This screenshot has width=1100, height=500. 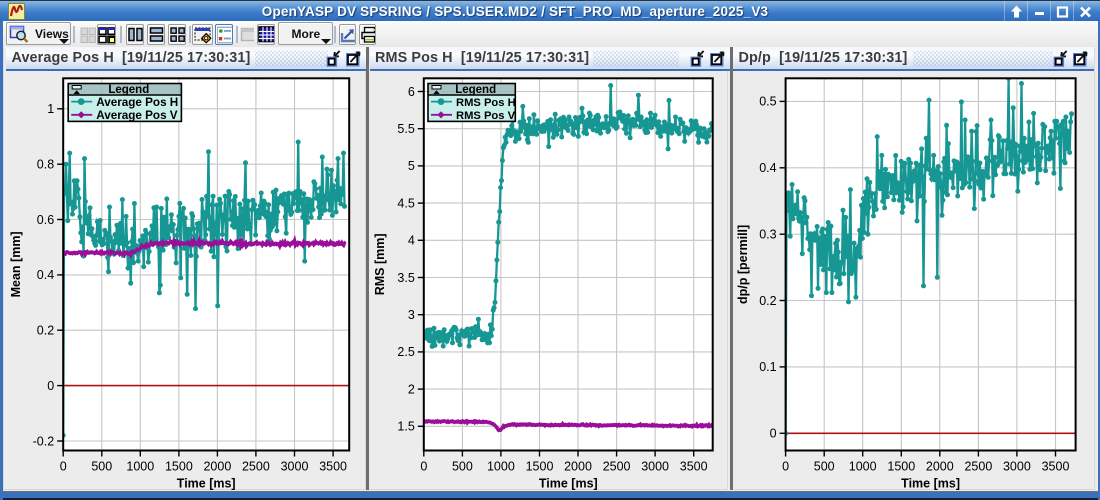 What do you see at coordinates (380, 264) in the screenshot?
I see `svg-text: RMS [mm]` at bounding box center [380, 264].